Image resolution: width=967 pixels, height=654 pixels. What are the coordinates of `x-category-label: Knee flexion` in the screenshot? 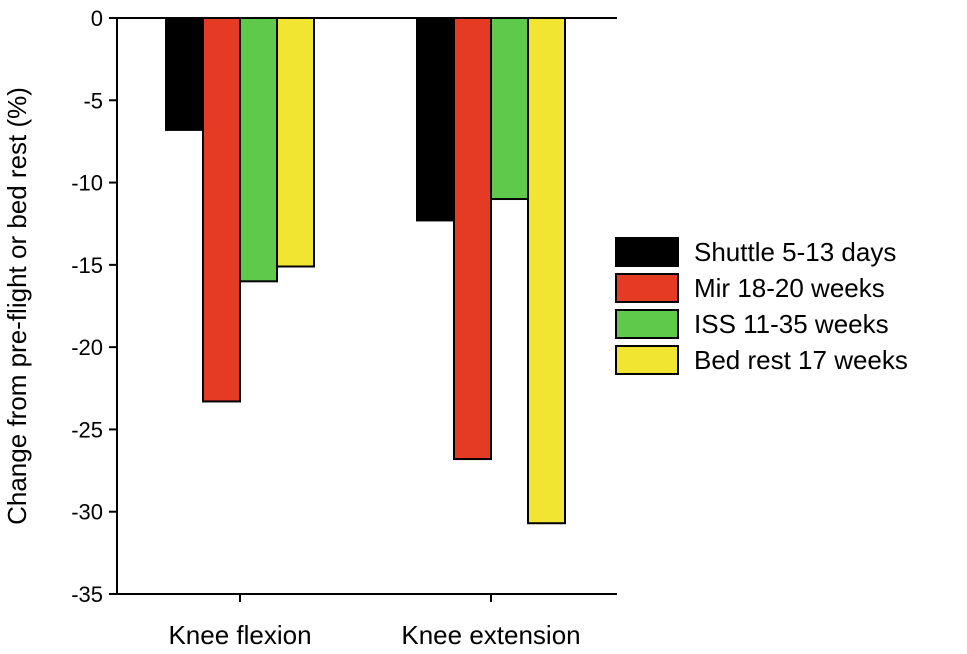 It's located at (239, 635).